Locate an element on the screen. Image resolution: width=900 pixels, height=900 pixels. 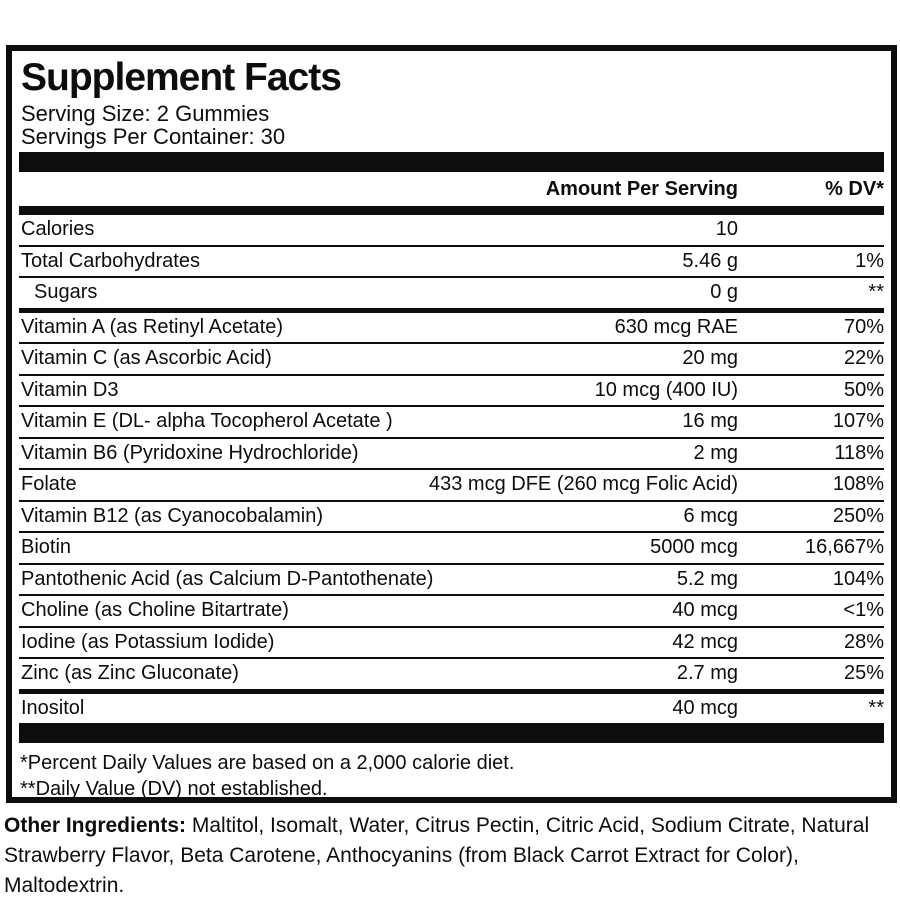
divider-bar-header is located at coordinates (451, 210).